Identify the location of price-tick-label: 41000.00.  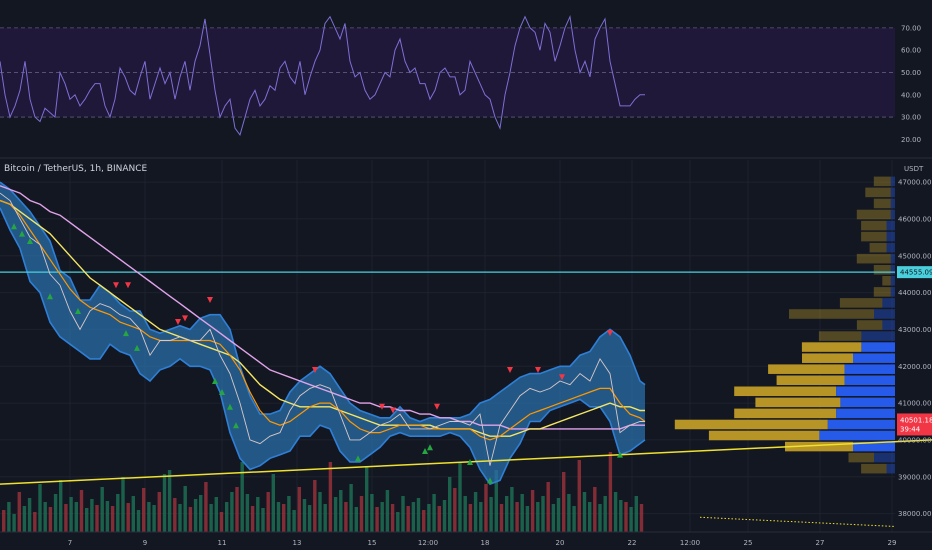
(914, 404).